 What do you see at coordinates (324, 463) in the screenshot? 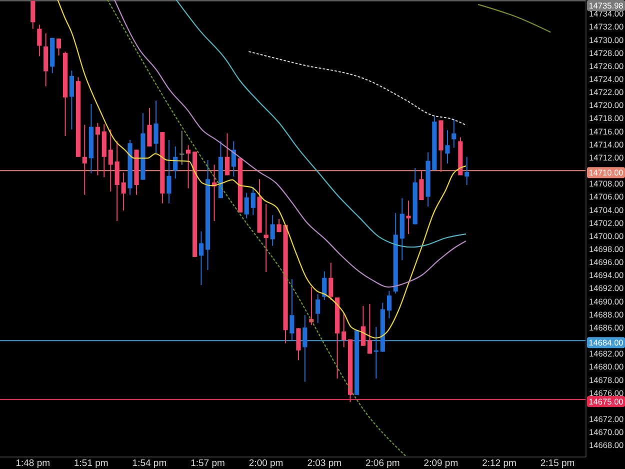
I see `x-tick-label: 2:03 pm` at bounding box center [324, 463].